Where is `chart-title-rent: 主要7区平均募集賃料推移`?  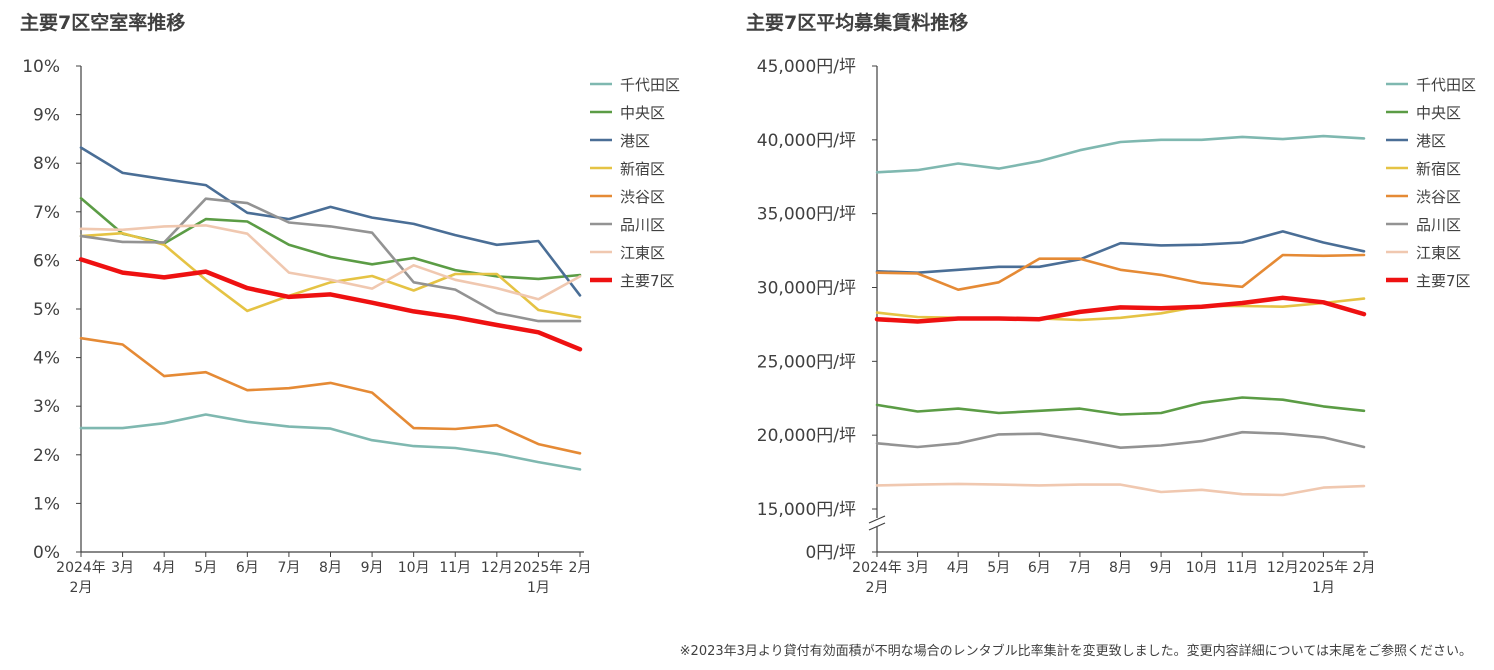
chart-title-rent: 主要7区平均募集賃料推移 is located at coordinates (857, 23).